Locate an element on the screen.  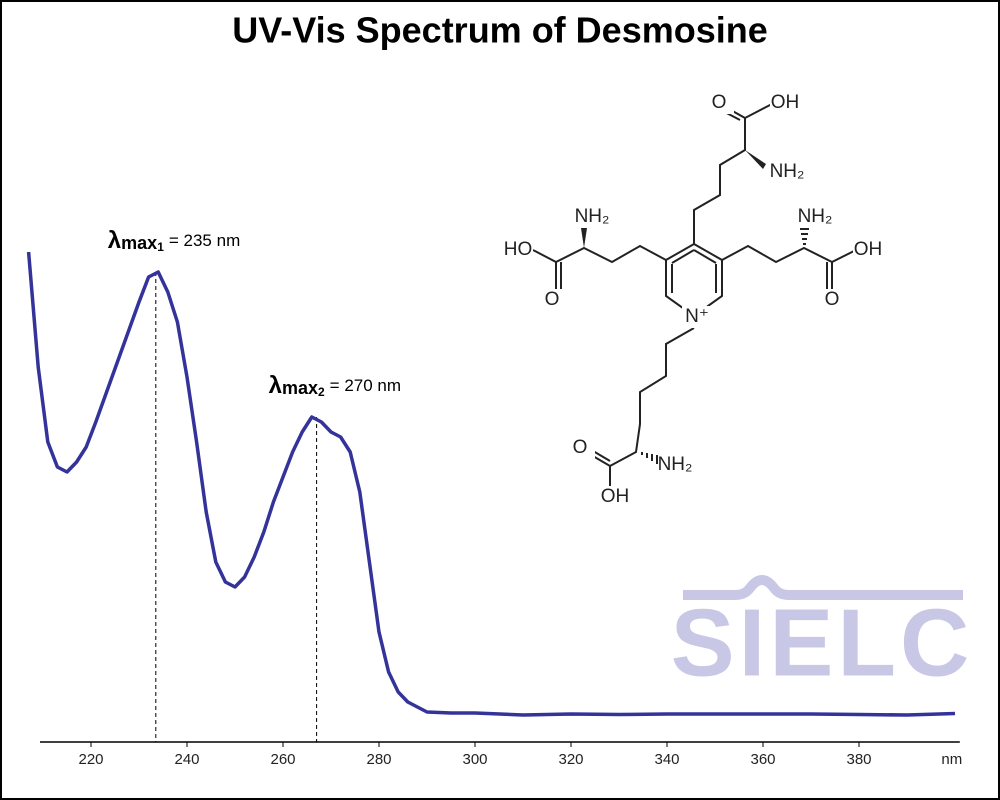
atom-label: N⁺ is located at coordinates (697, 316).